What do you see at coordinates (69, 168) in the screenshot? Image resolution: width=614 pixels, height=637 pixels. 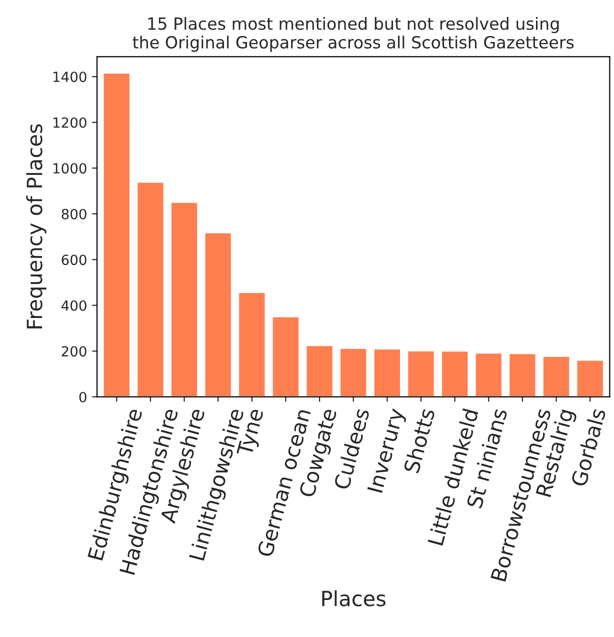 I see `y-tick-label: 1000` at bounding box center [69, 168].